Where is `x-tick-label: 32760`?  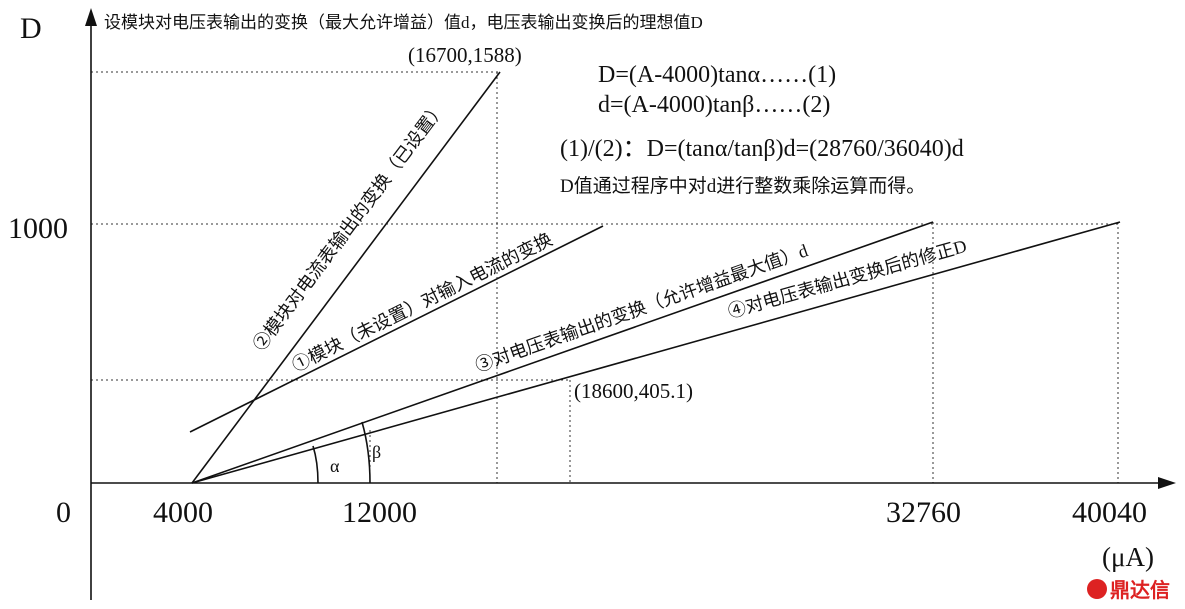 x-tick-label: 32760 is located at coordinates (923, 512).